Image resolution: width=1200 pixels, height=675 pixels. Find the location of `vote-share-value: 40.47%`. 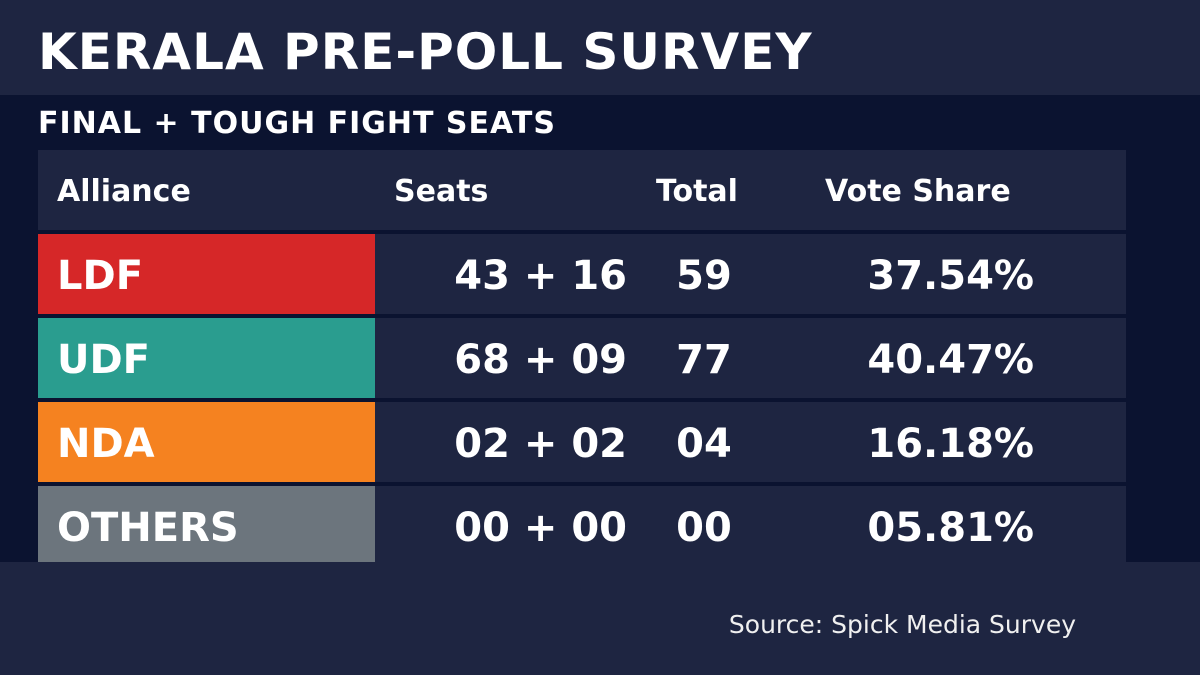

vote-share-value: 40.47% is located at coordinates (950, 360).